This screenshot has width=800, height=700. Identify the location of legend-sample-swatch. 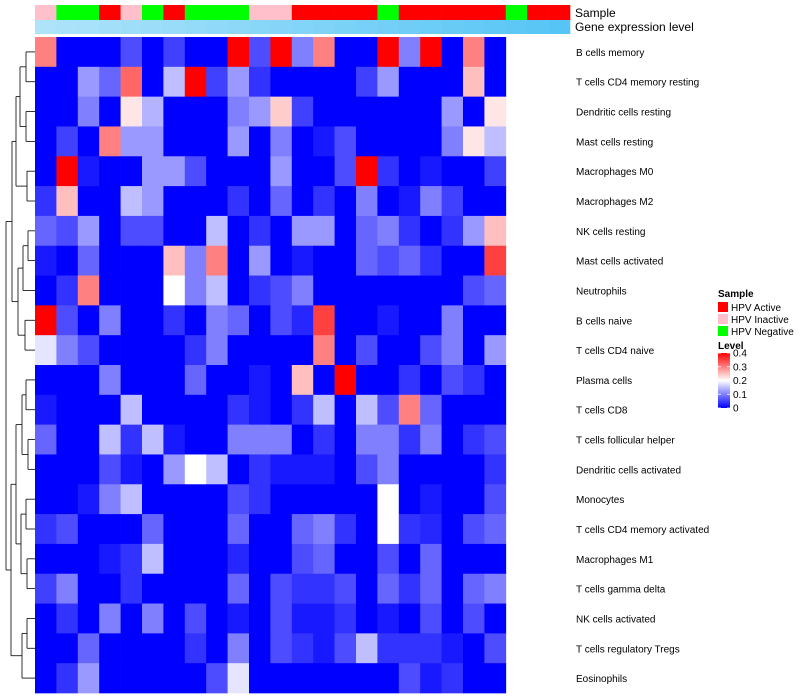
(723, 331).